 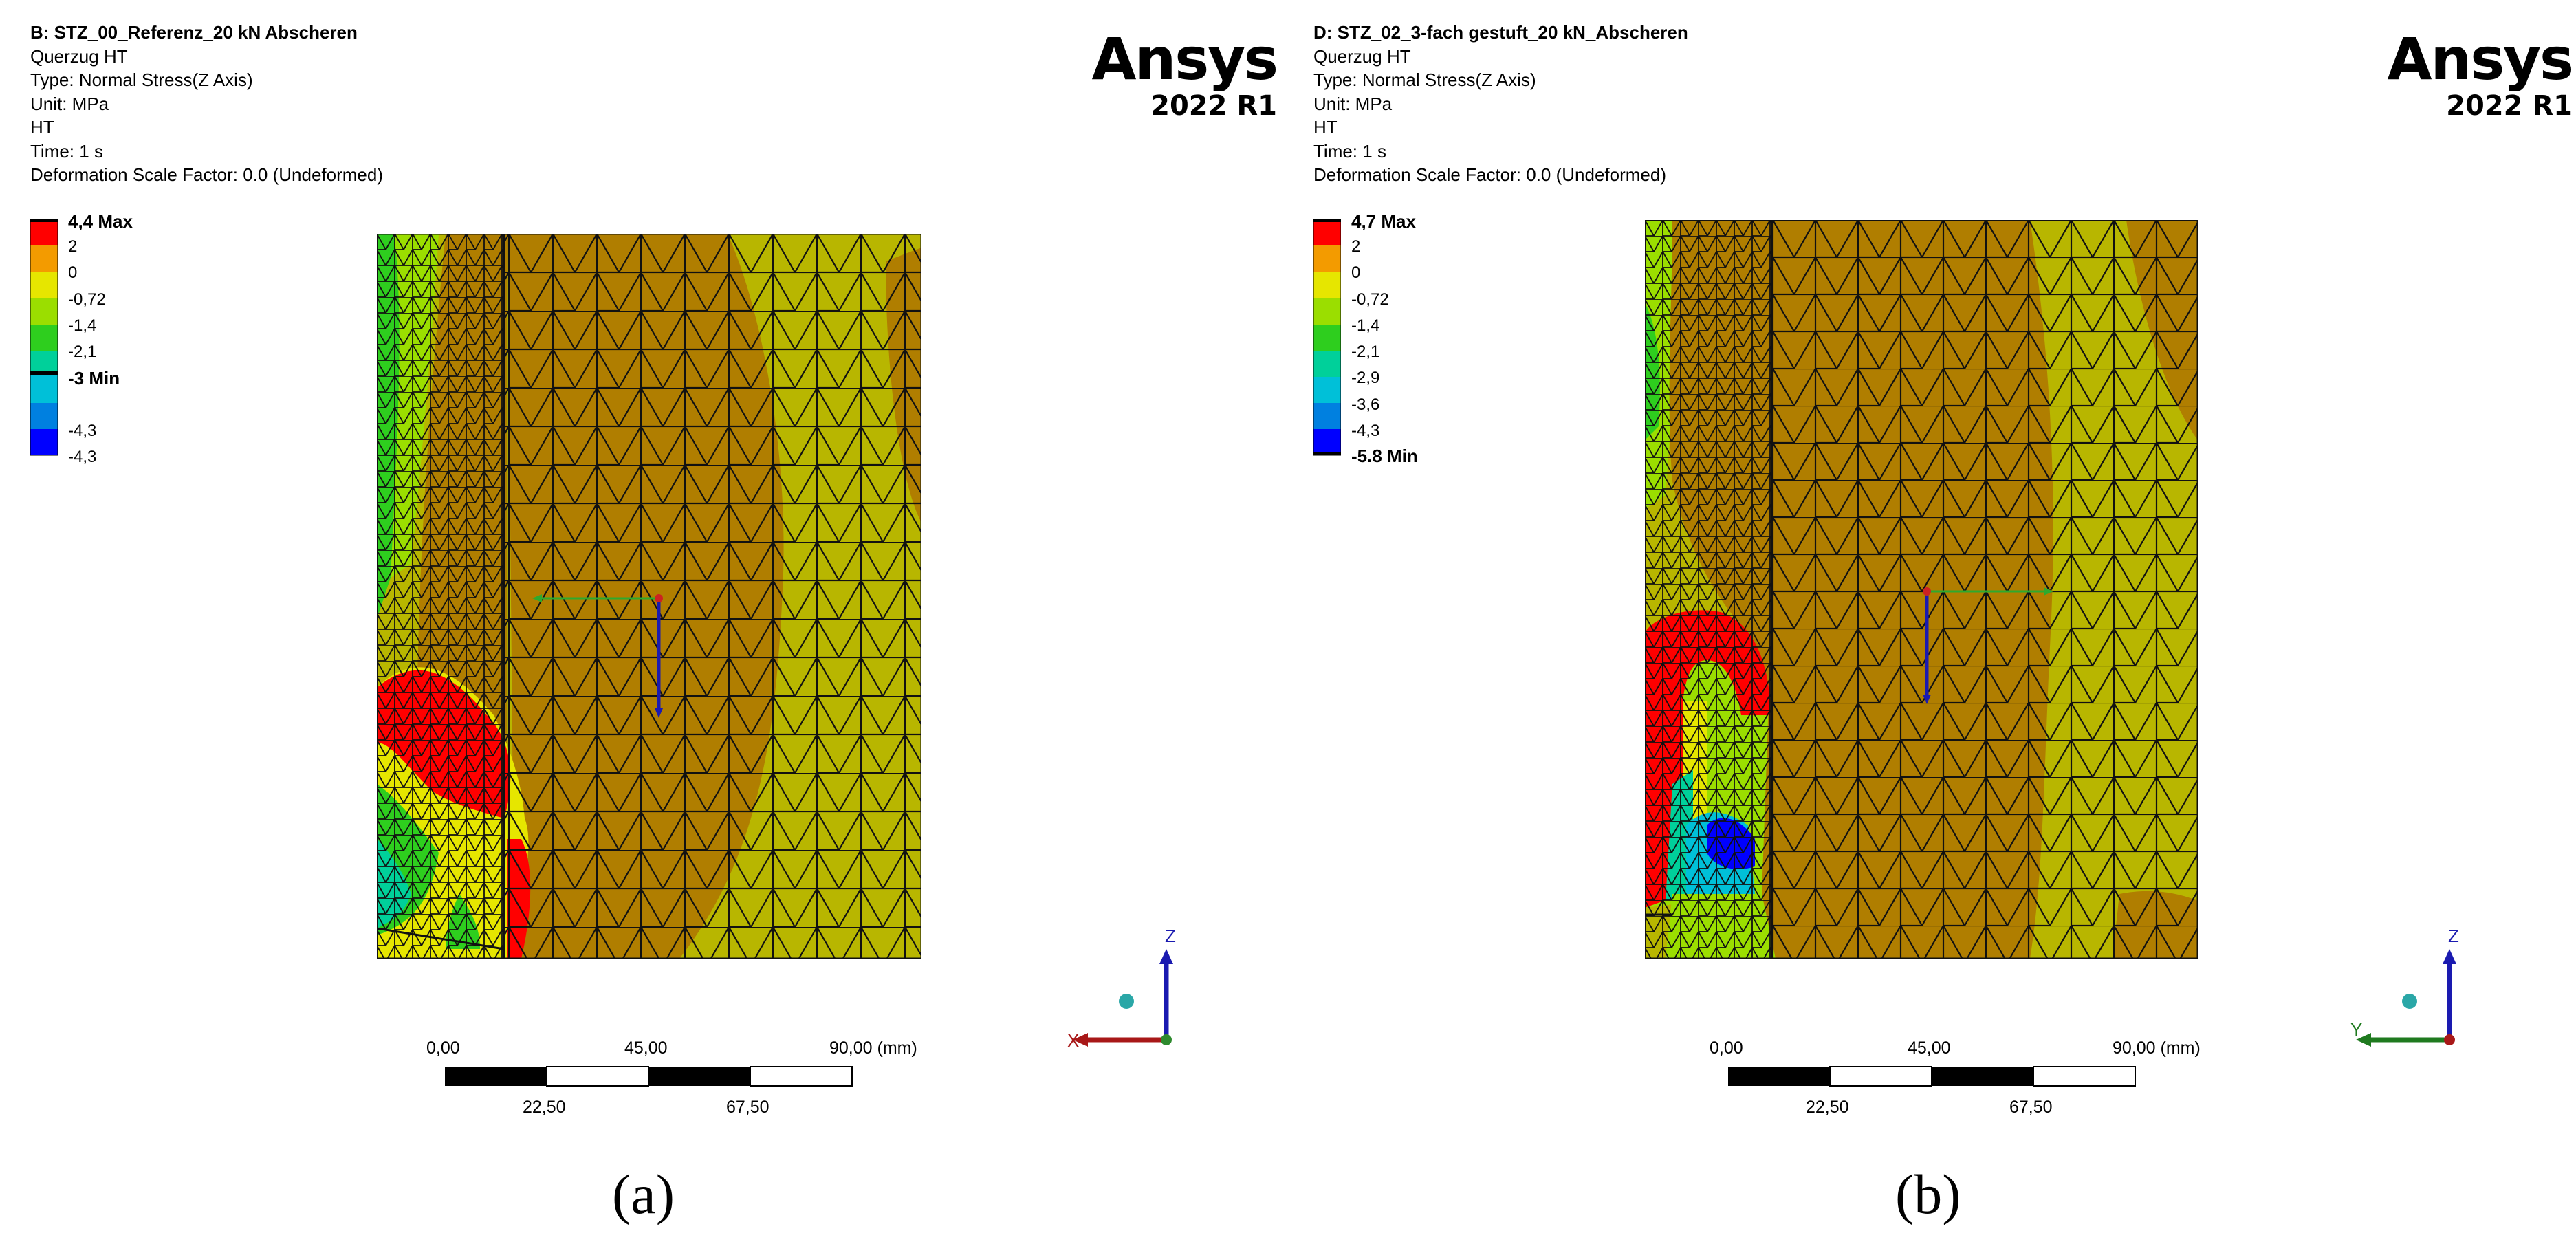 I want to click on figure-caption: (b), so click(x=1928, y=1194).